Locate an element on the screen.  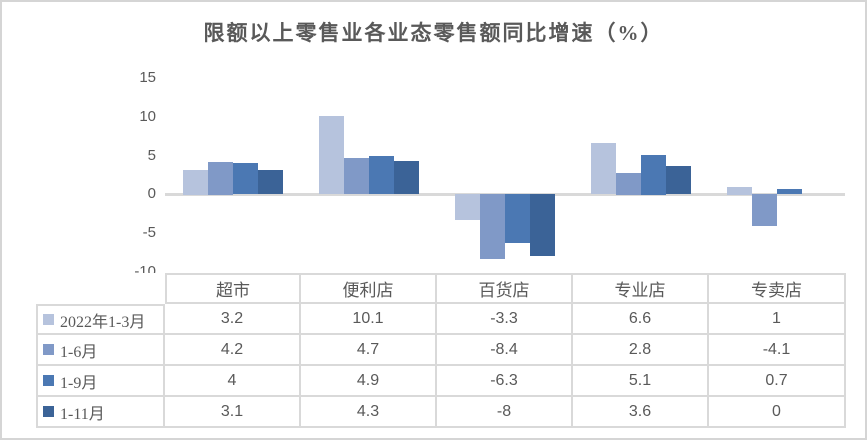
table-value-cell: 4 is located at coordinates (233, 381).